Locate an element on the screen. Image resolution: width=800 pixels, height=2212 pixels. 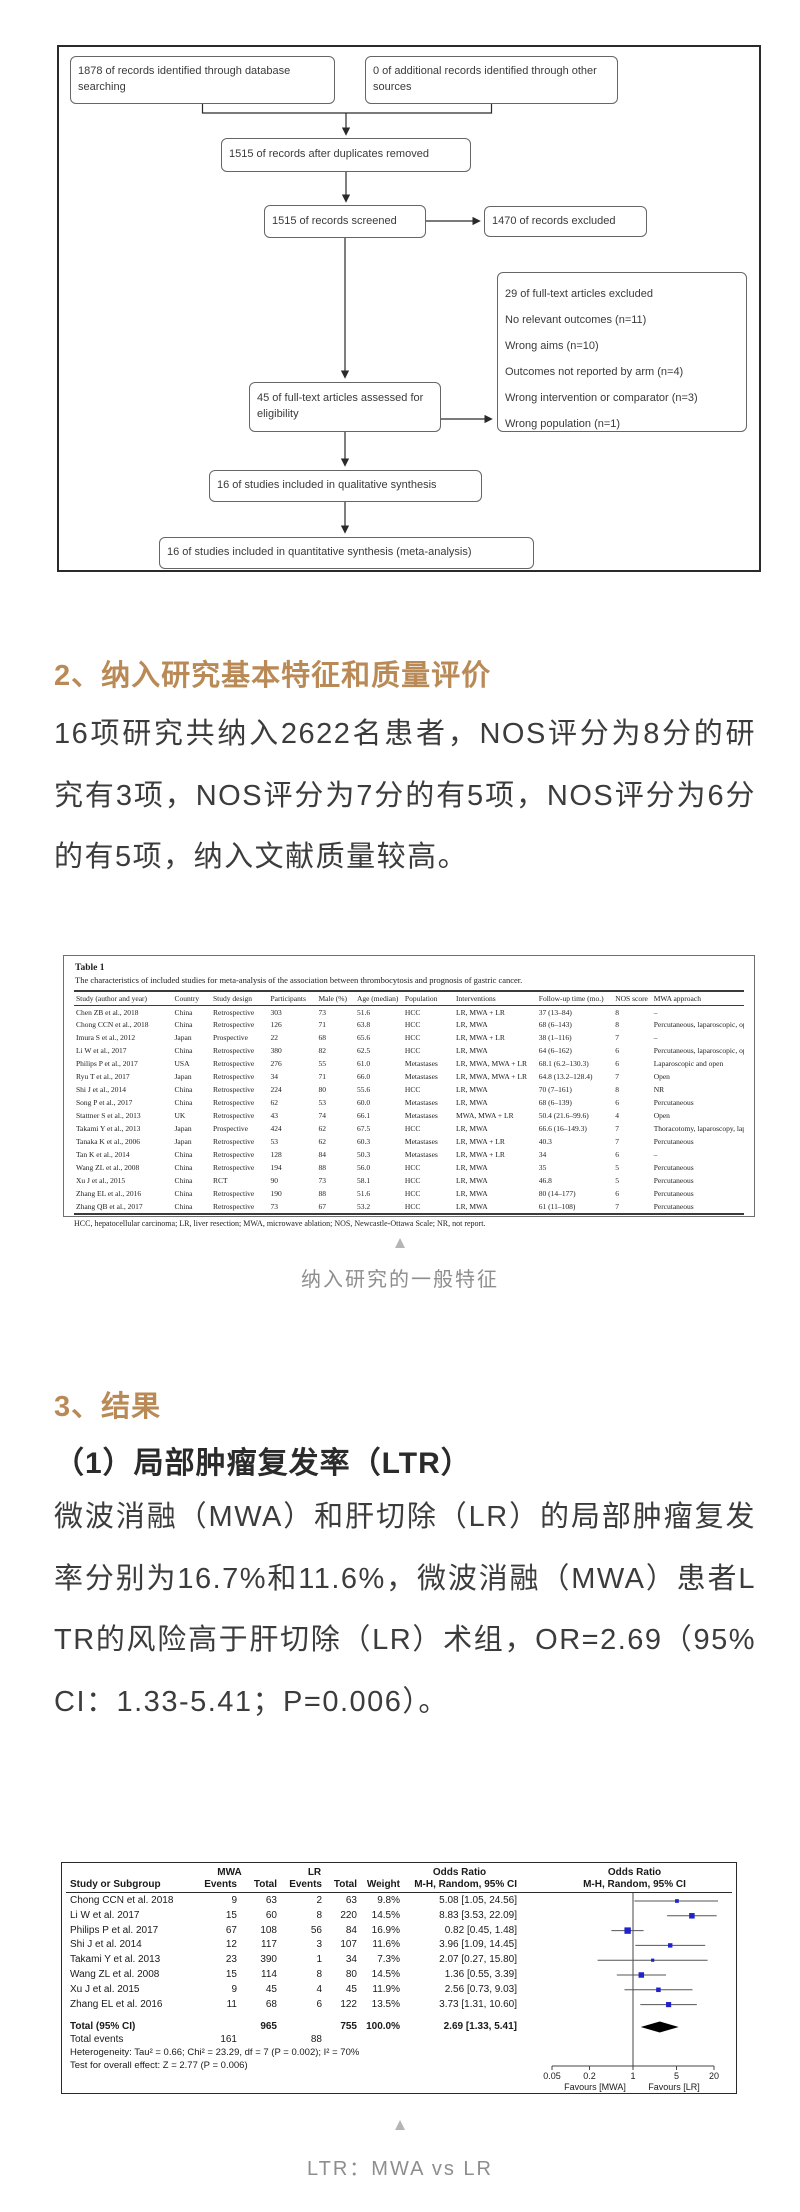
table1-cell: Zhang EL et al., 2016 is located at coordinates (109, 1193).